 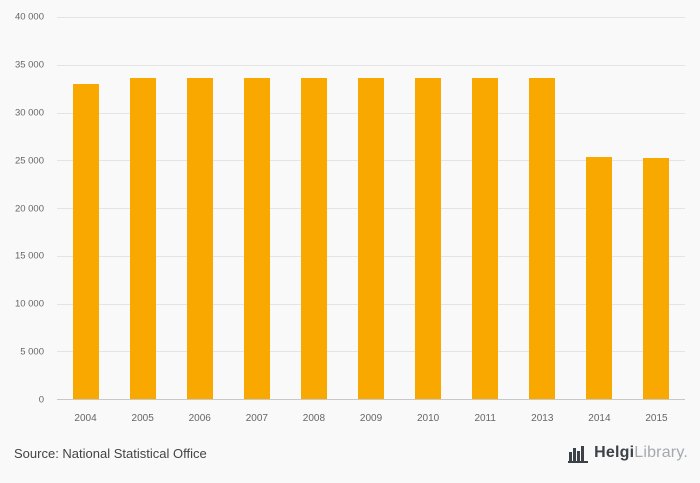 What do you see at coordinates (29, 65) in the screenshot?
I see `y-axis-label: 35 000` at bounding box center [29, 65].